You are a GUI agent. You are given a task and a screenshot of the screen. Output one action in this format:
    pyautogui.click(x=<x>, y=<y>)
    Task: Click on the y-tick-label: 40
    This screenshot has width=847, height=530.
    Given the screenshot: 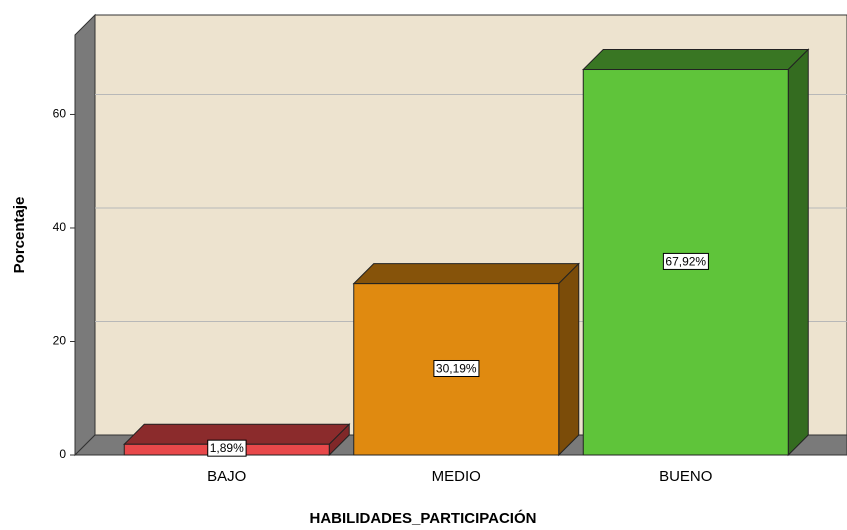 What is the action you would take?
    pyautogui.click(x=60, y=227)
    